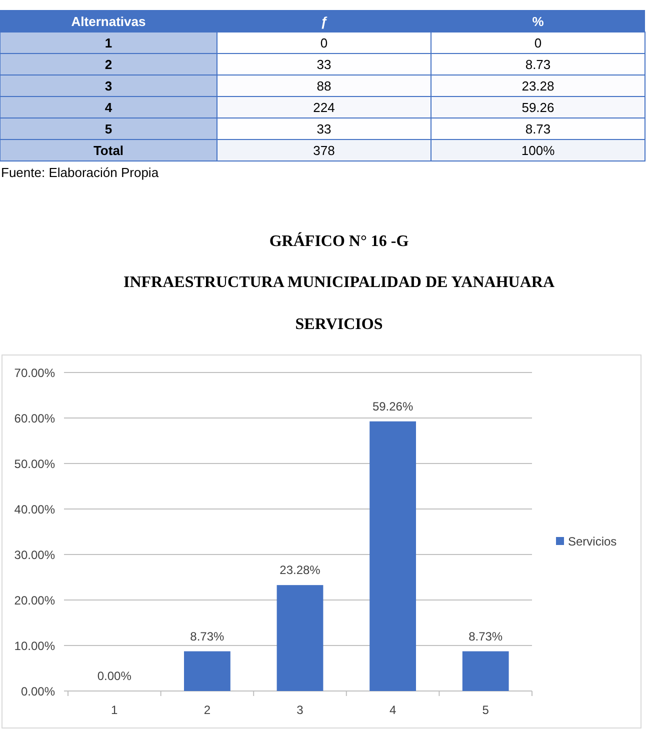 The width and height of the screenshot is (648, 731). What do you see at coordinates (300, 570) in the screenshot?
I see `data-label: 23.28%` at bounding box center [300, 570].